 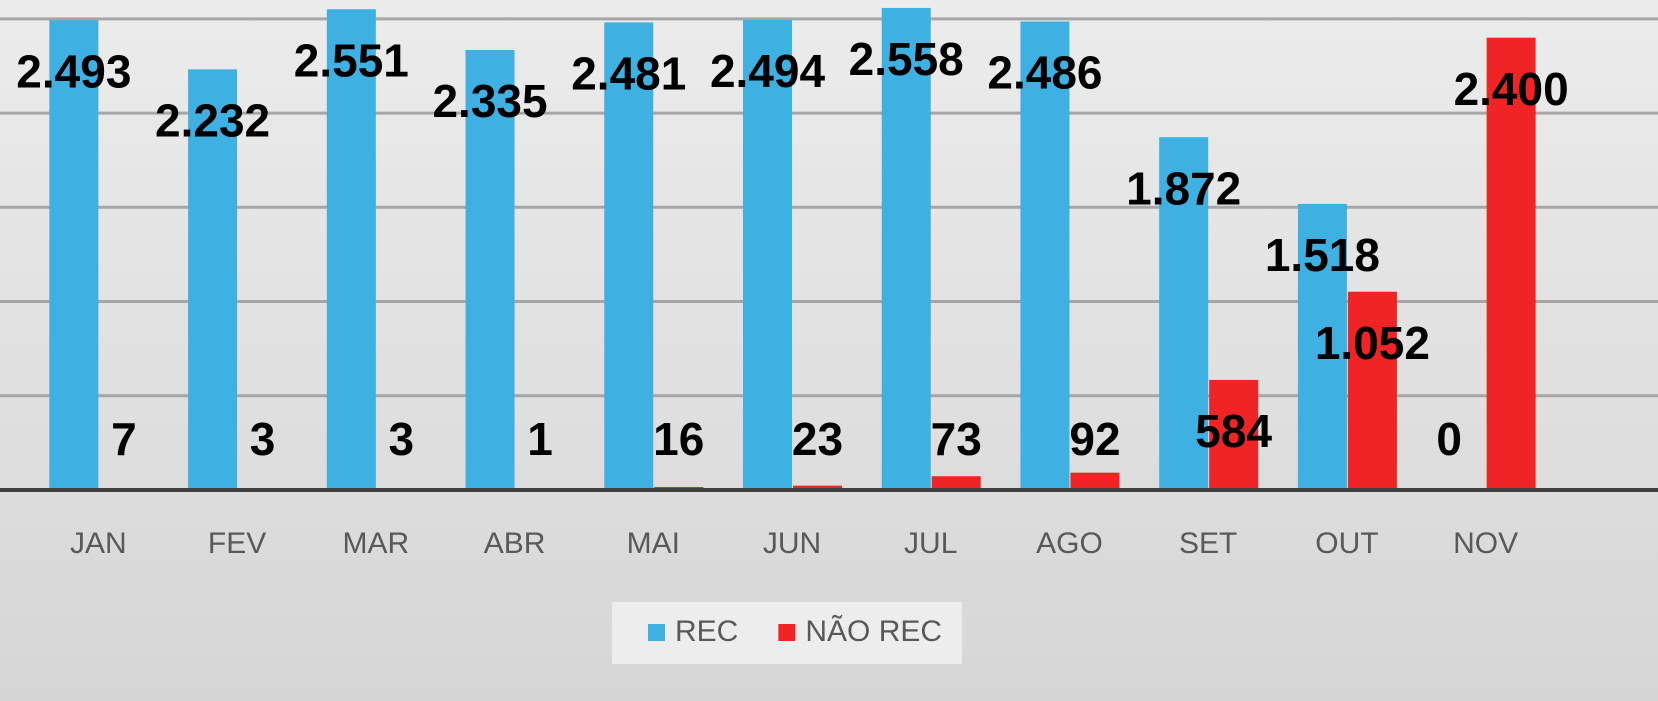 What do you see at coordinates (817, 439) in the screenshot?
I see `data-label: 23` at bounding box center [817, 439].